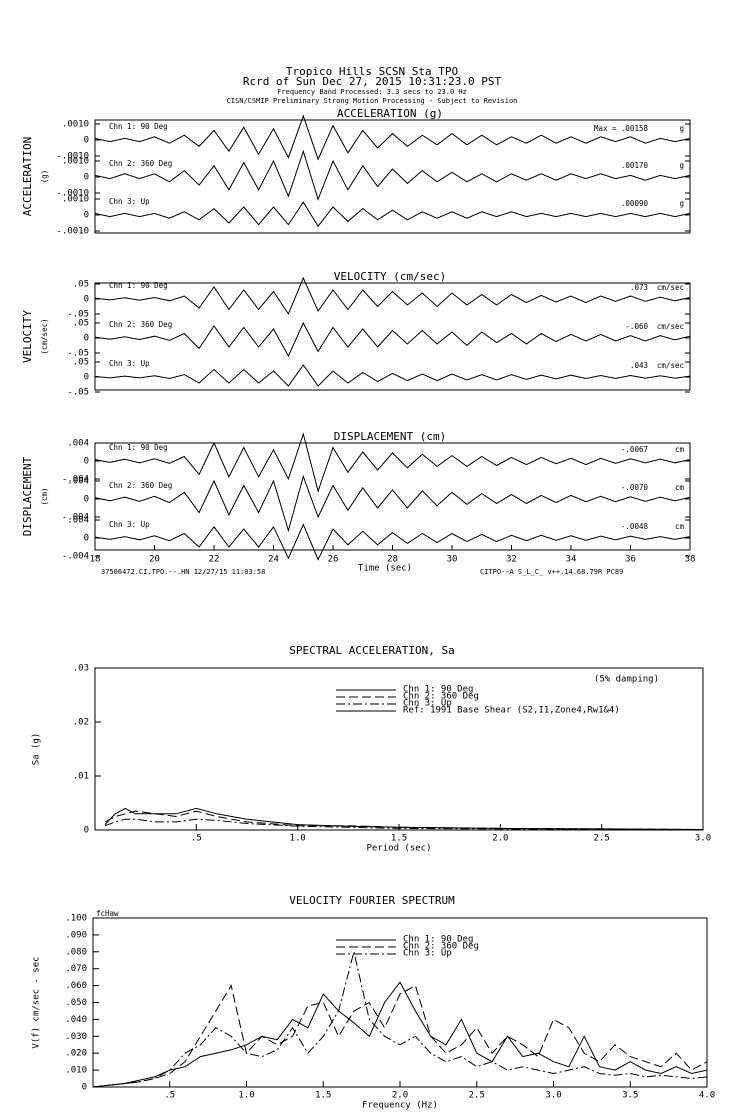 The height and width of the screenshot is (1115, 739). What do you see at coordinates (635, 526) in the screenshot?
I see `peak-label: -.0048` at bounding box center [635, 526].